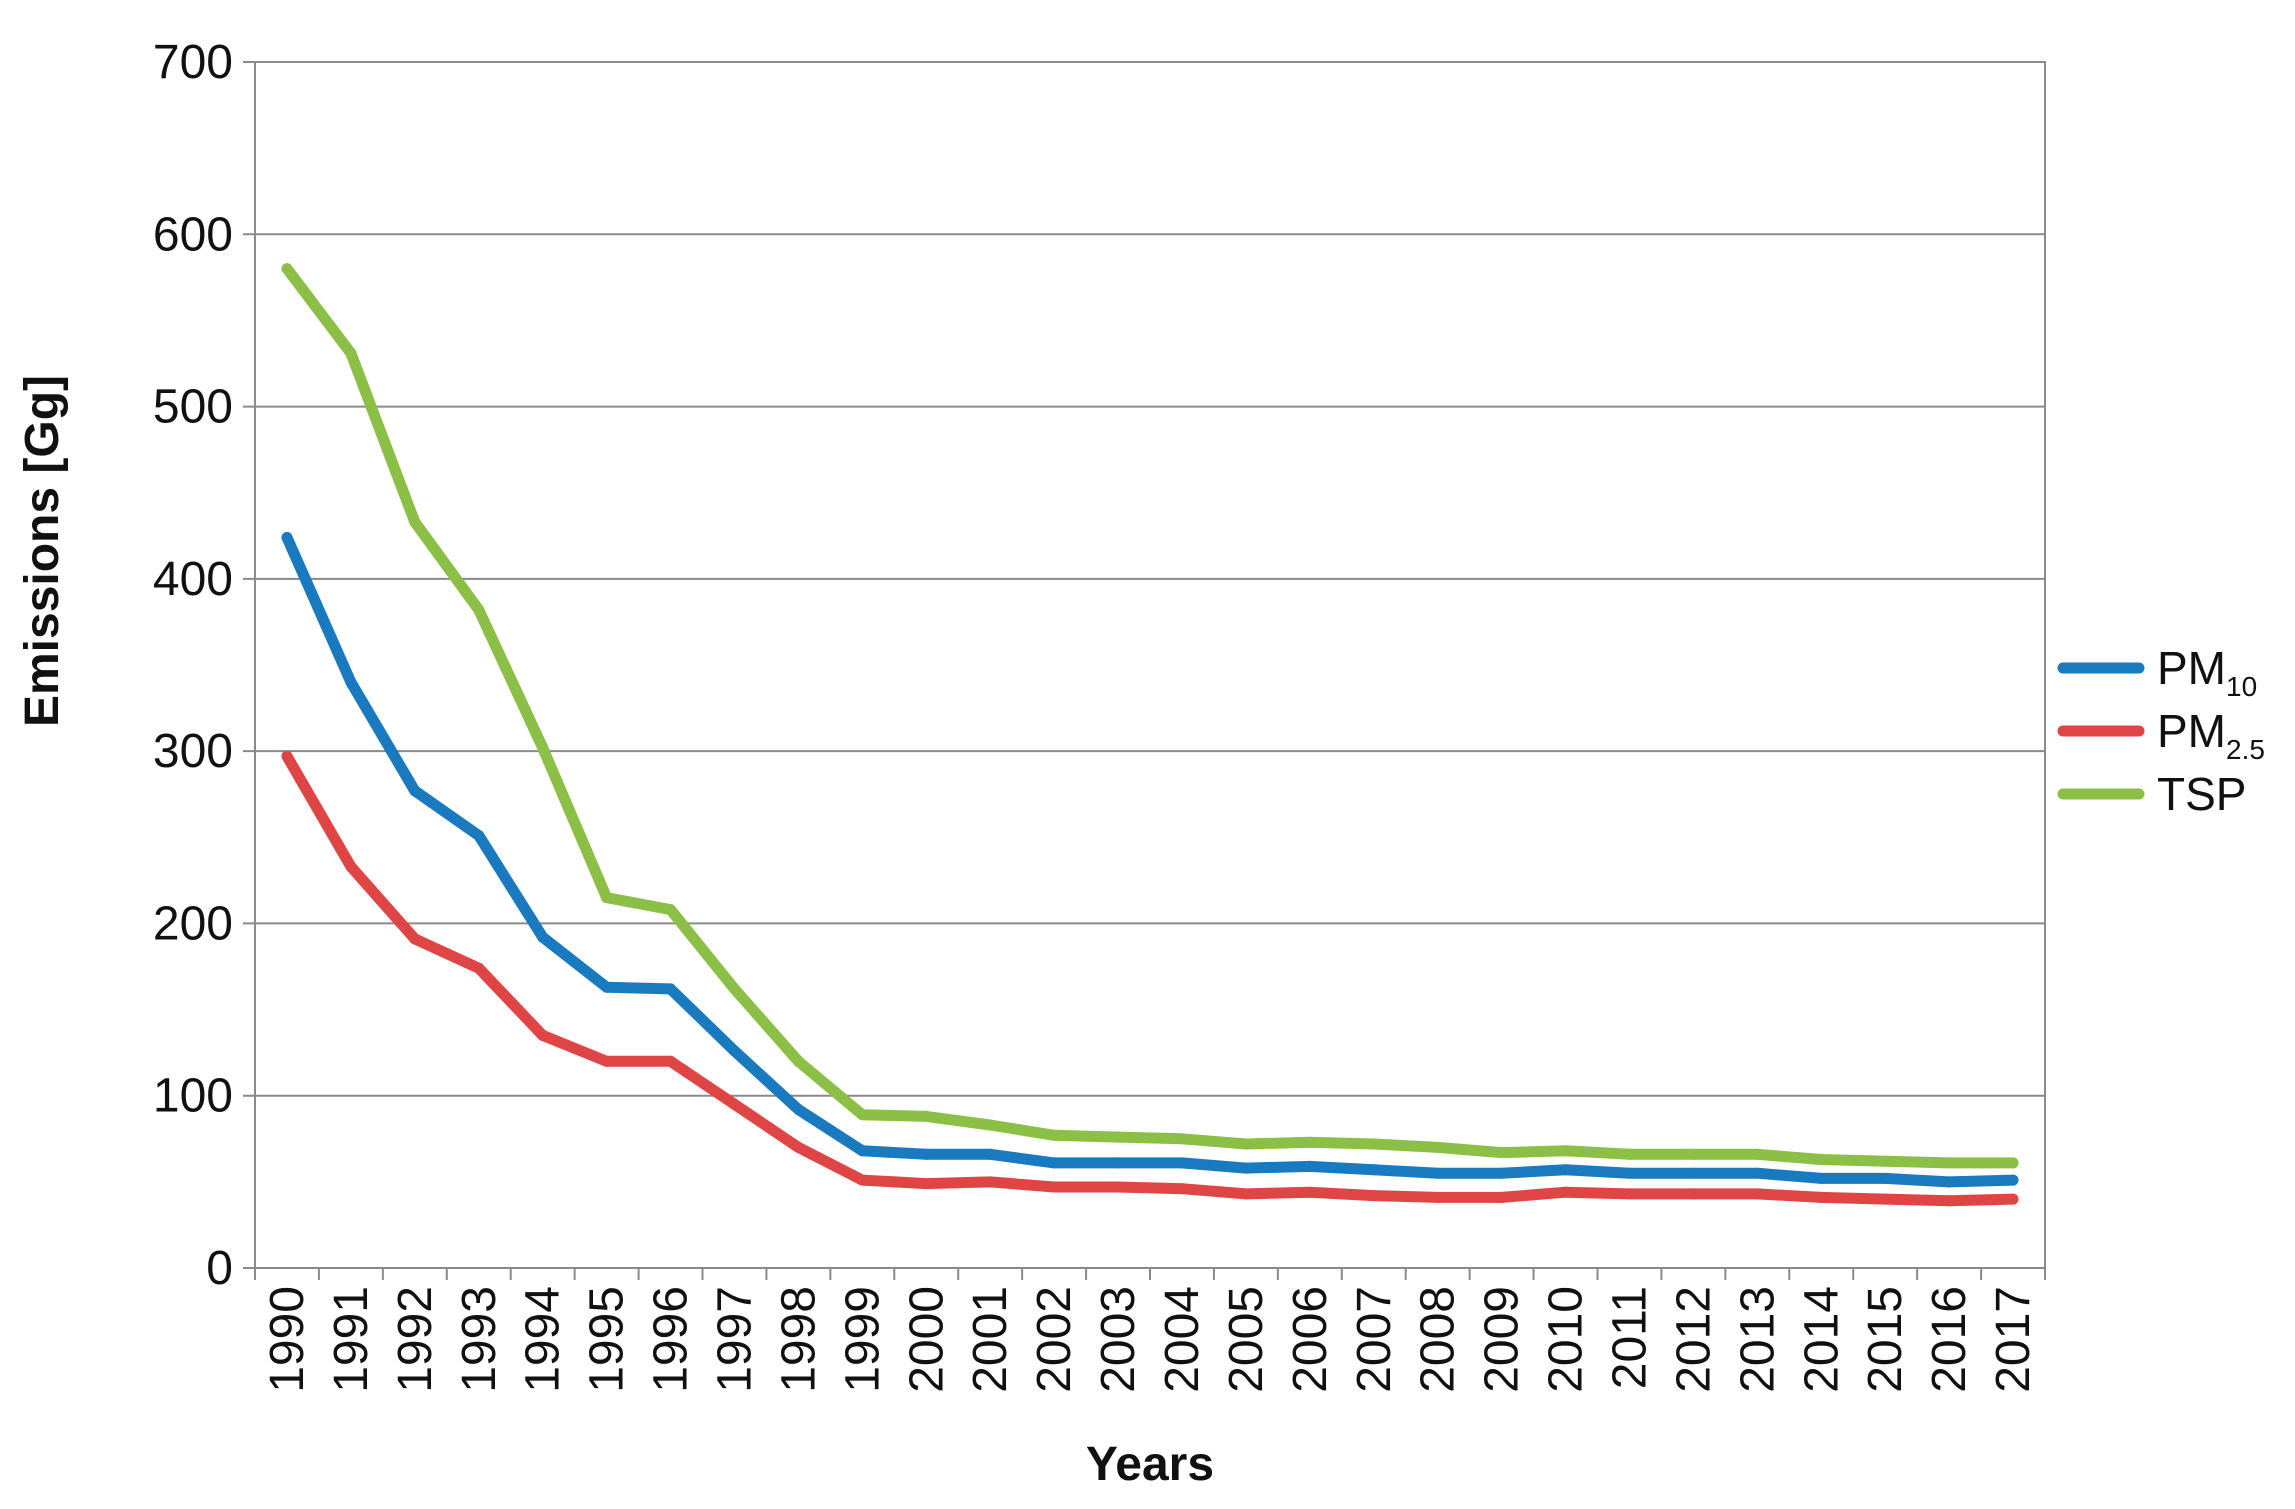 The width and height of the screenshot is (2295, 1509). Describe the element at coordinates (287, 1339) in the screenshot. I see `x-tick-label: 1990` at that location.